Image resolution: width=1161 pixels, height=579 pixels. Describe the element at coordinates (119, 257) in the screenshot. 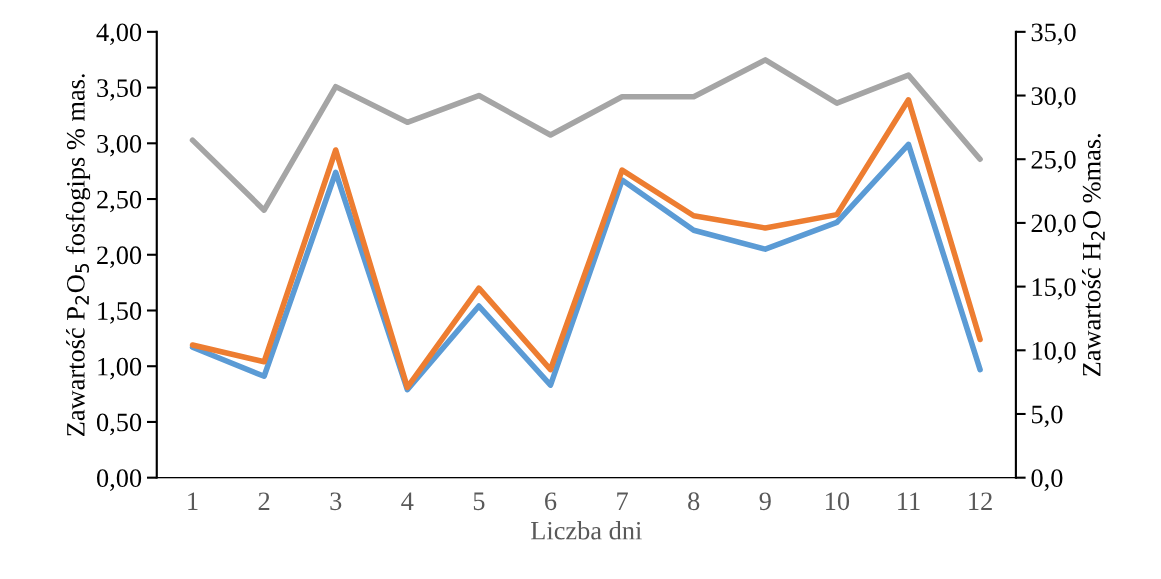

I see `y-tick-label: 2,00` at that location.